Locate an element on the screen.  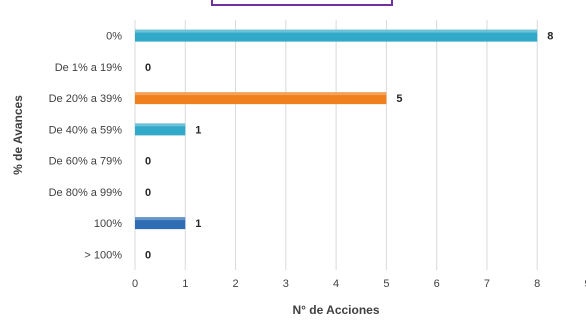
x-tick-label-5: 5 is located at coordinates (386, 284).